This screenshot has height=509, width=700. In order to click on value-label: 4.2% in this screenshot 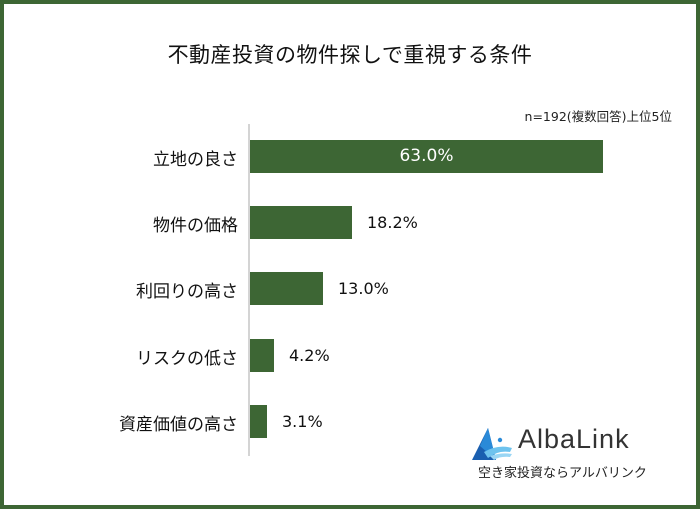, I will do `click(309, 355)`.